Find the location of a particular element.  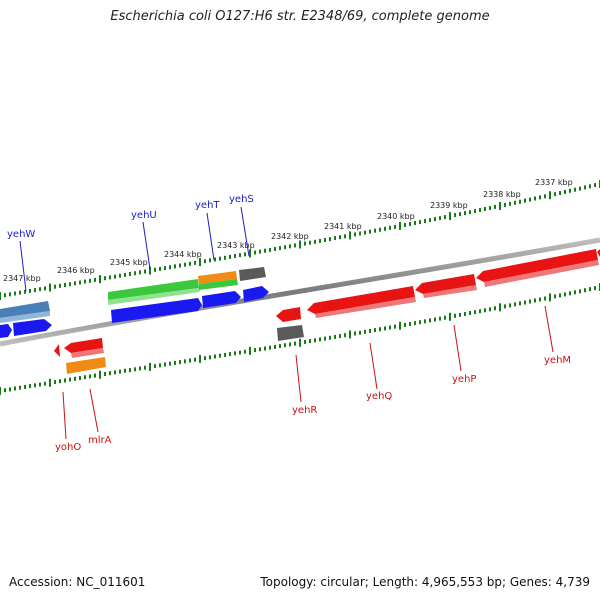

gene-yehU-shade is located at coordinates (154, 296).